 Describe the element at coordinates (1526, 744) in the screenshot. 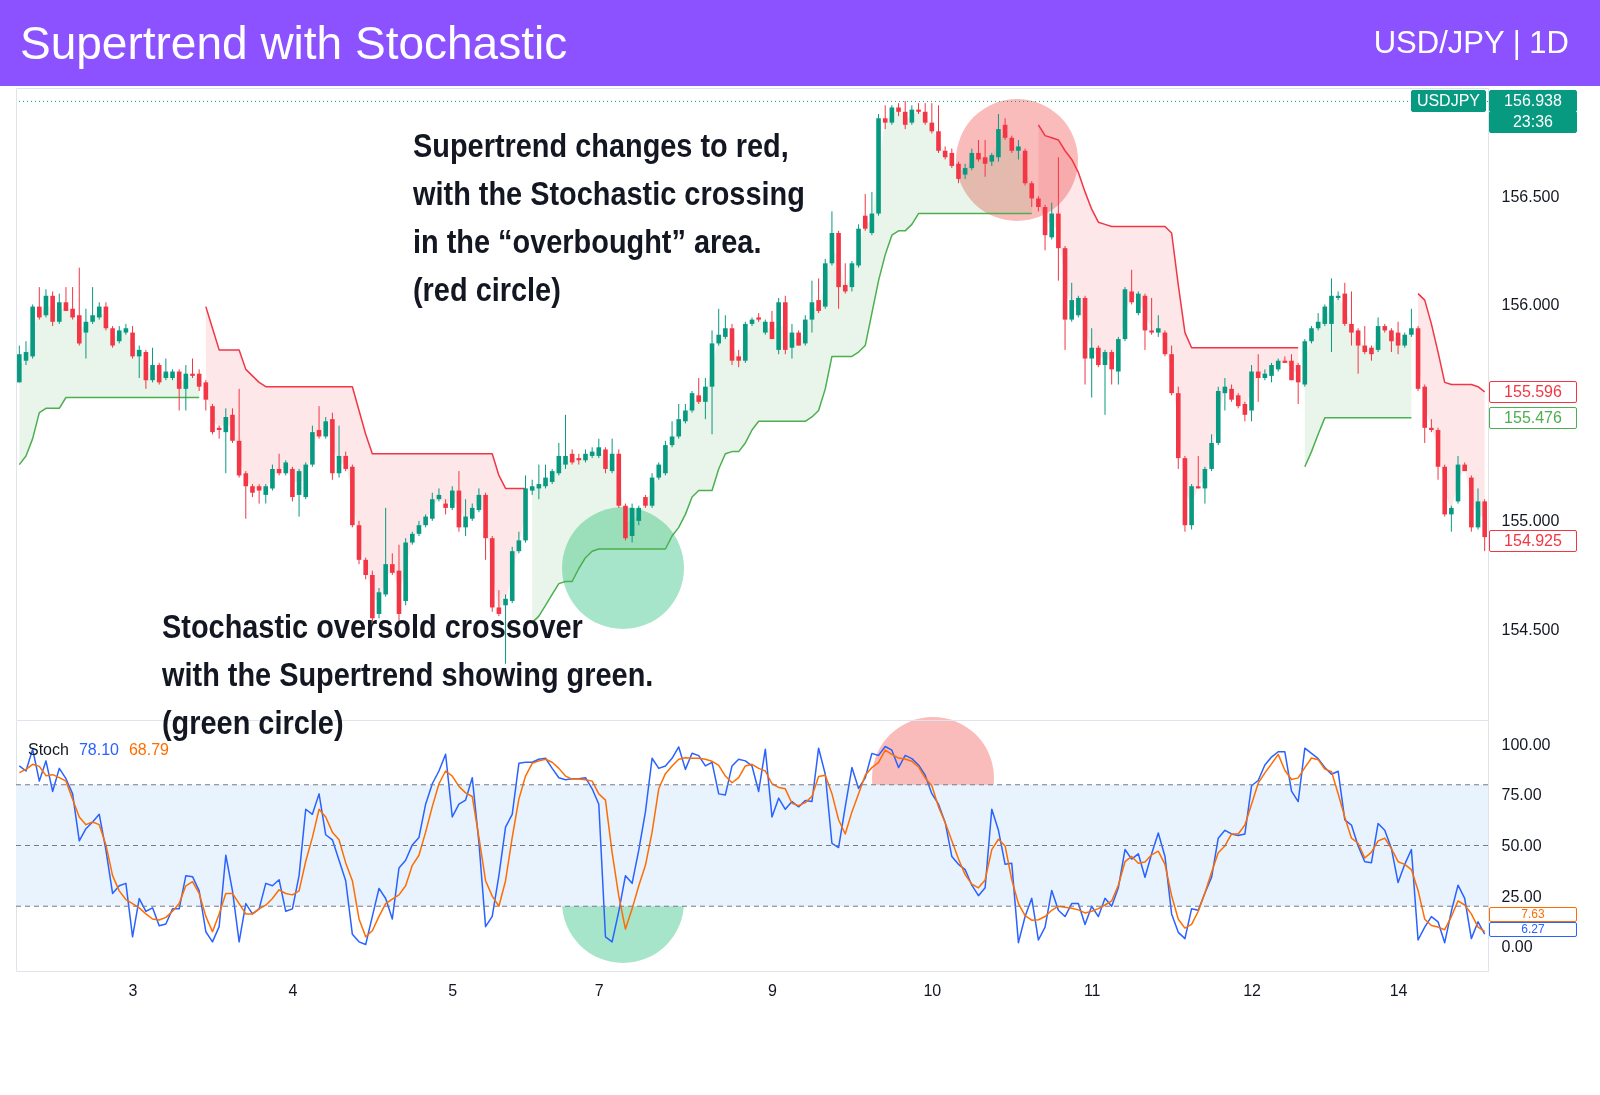

I see `y-tick-label: 100.00` at that location.